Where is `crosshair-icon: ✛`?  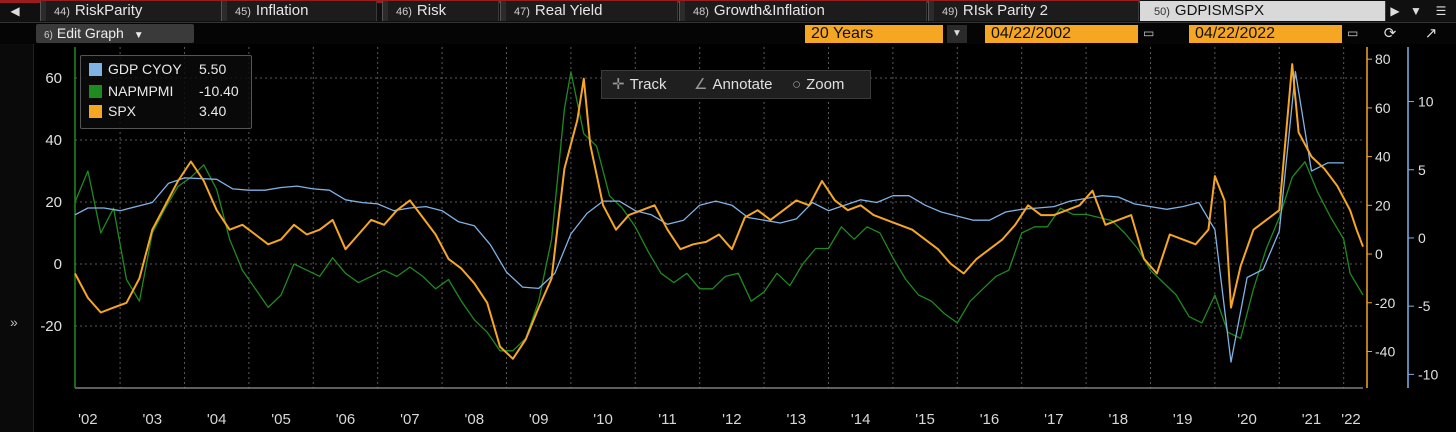
crosshair-icon: ✛ is located at coordinates (618, 84).